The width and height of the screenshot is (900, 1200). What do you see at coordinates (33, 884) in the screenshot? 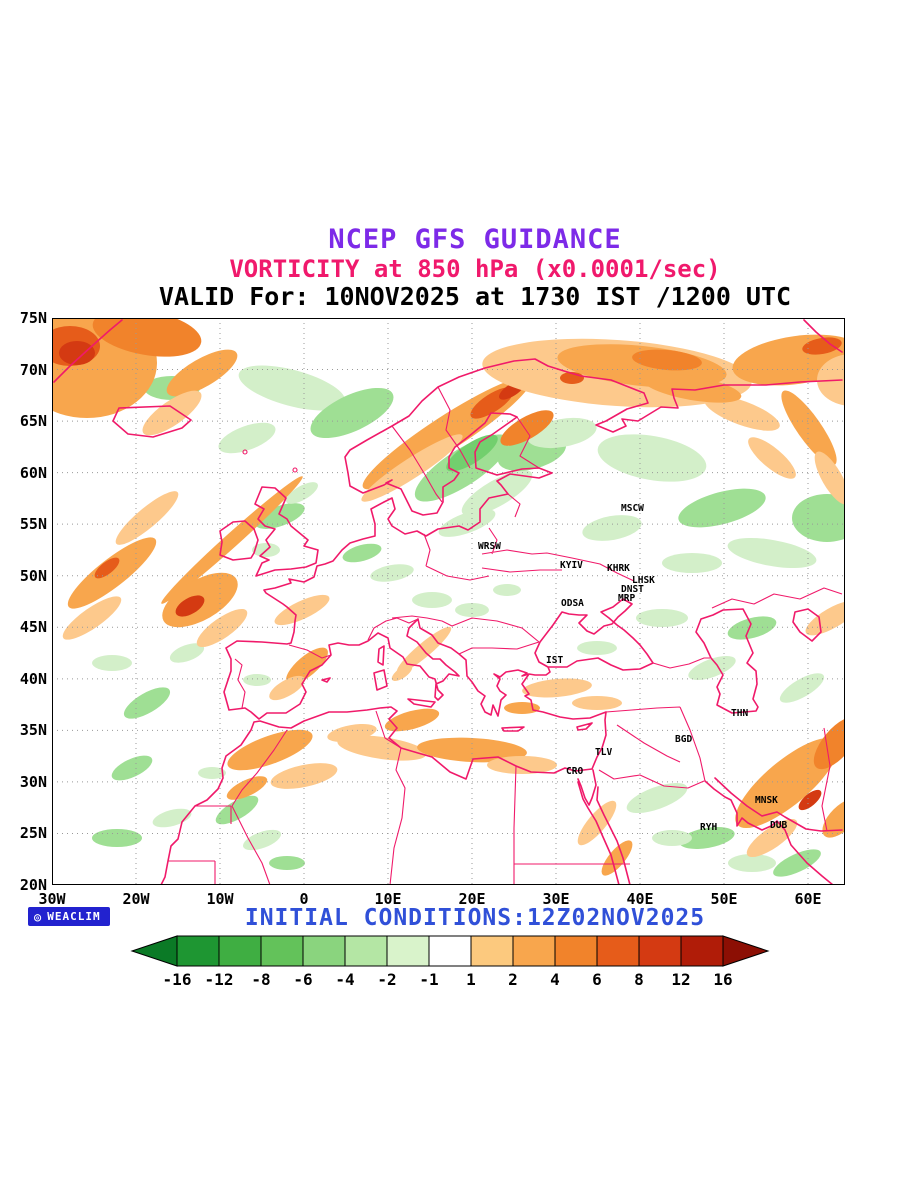
I see `lat-tick: 20N` at bounding box center [33, 884].